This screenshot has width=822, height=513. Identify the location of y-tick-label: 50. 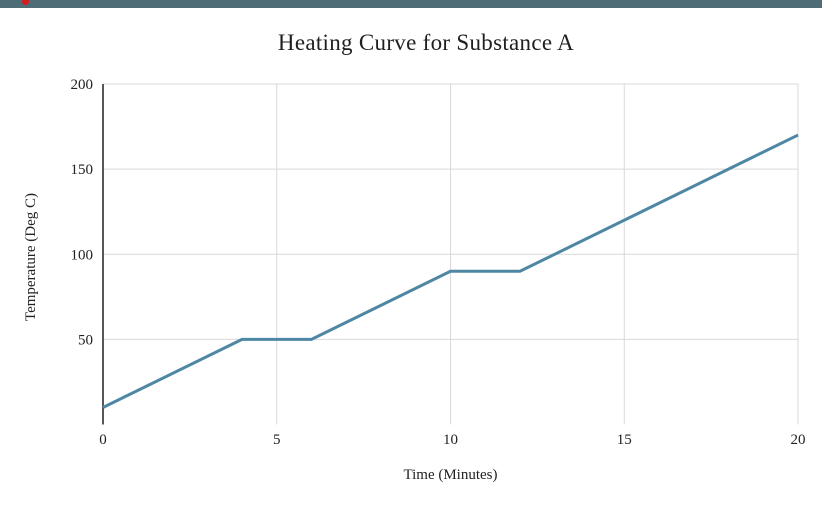
(85, 340).